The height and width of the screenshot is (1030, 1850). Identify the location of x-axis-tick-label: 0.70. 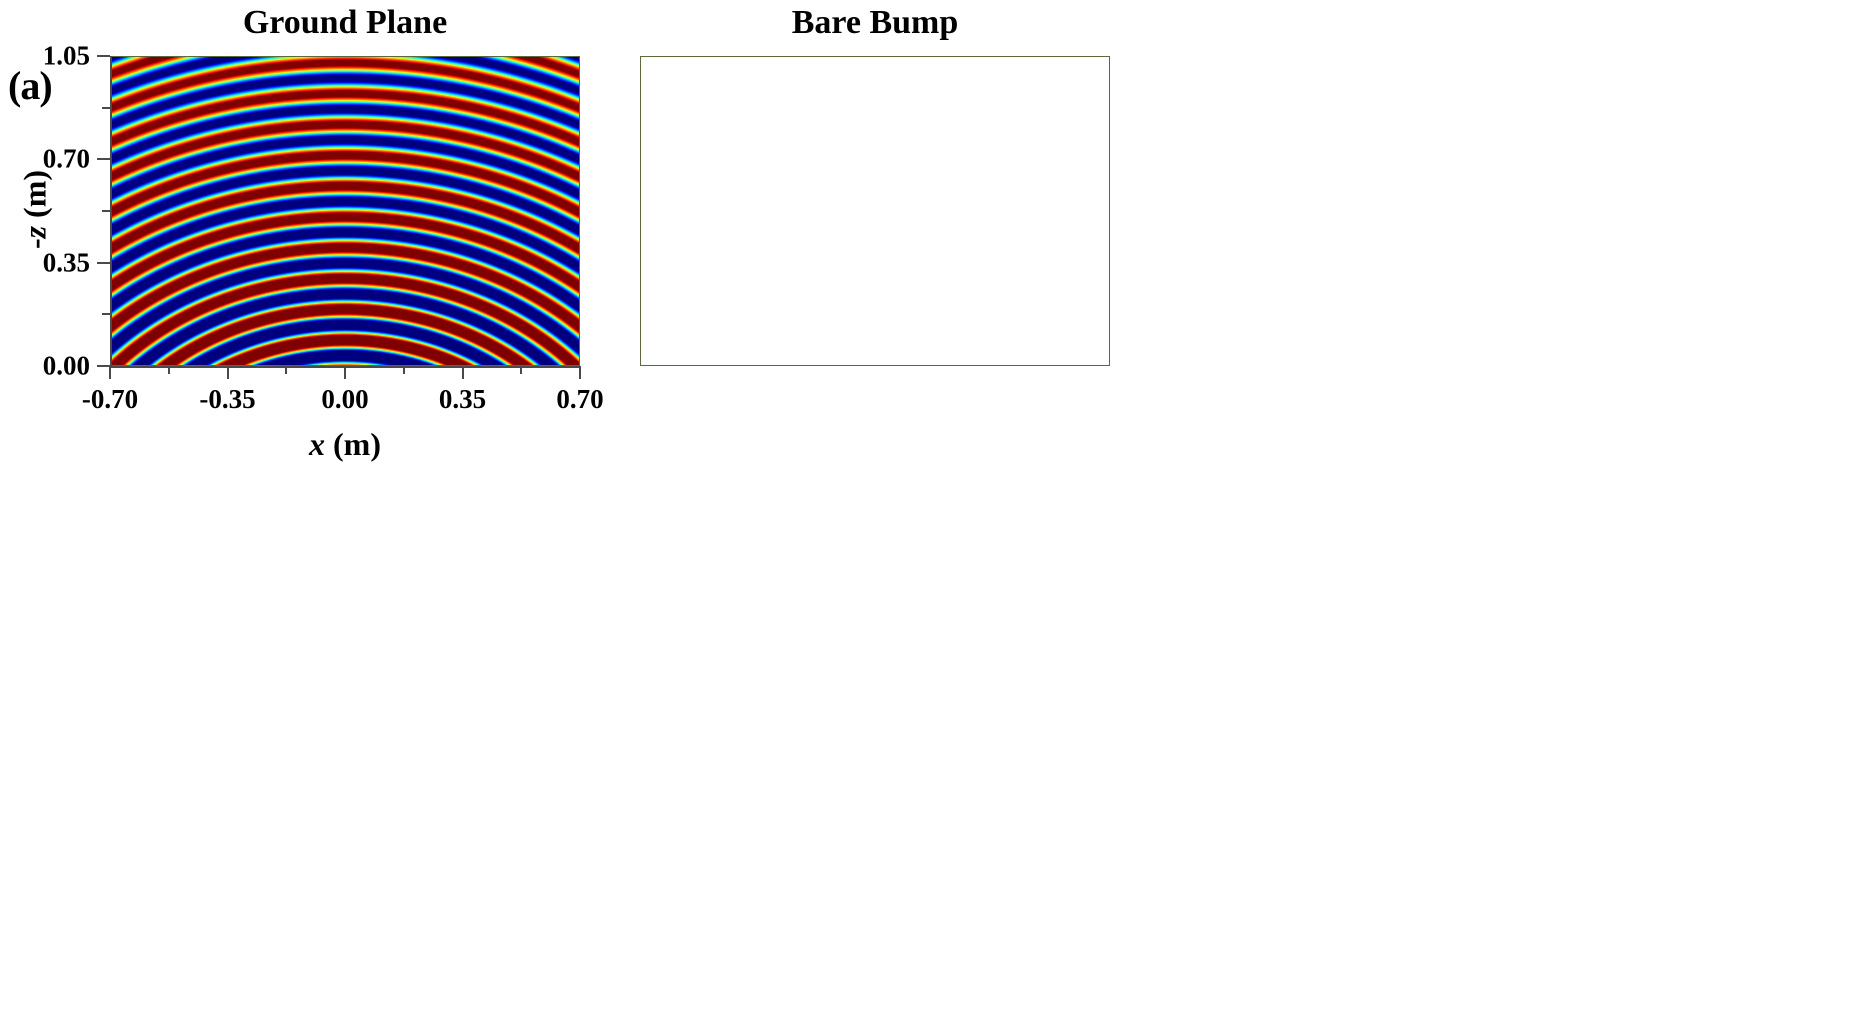
(580, 399).